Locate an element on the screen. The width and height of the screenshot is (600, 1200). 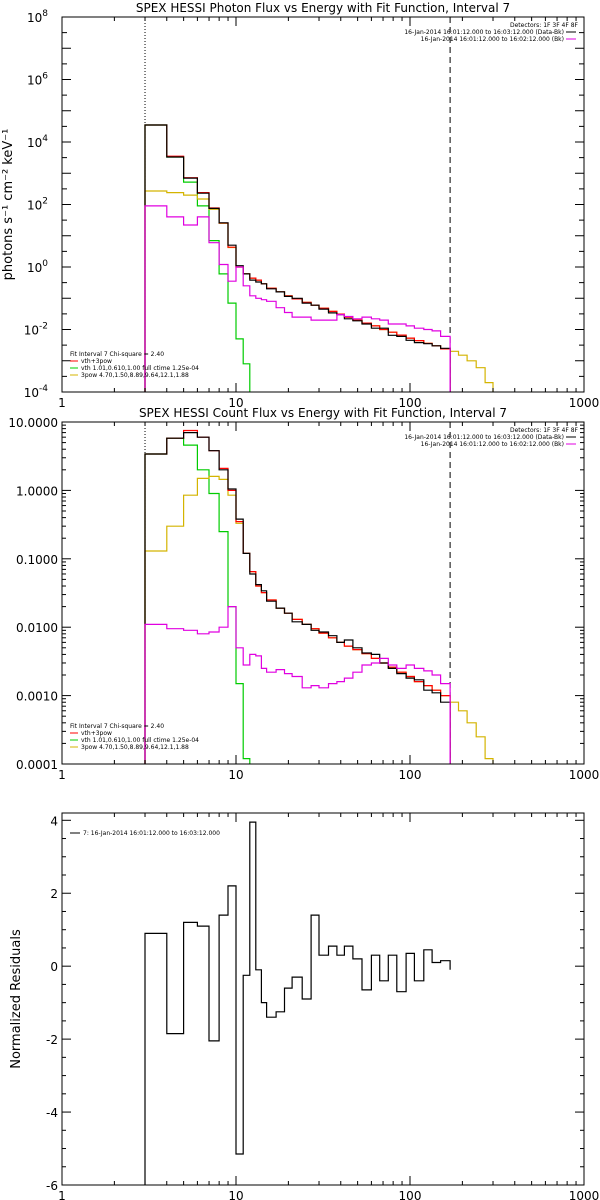
y-tick-label: 0.0010 is located at coordinates (37, 697).